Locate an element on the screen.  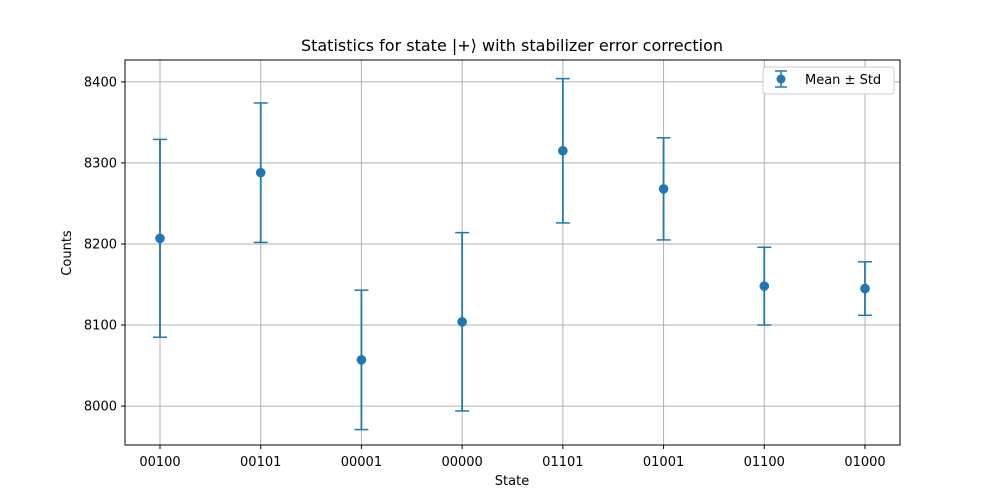
legend-box is located at coordinates (828, 80).